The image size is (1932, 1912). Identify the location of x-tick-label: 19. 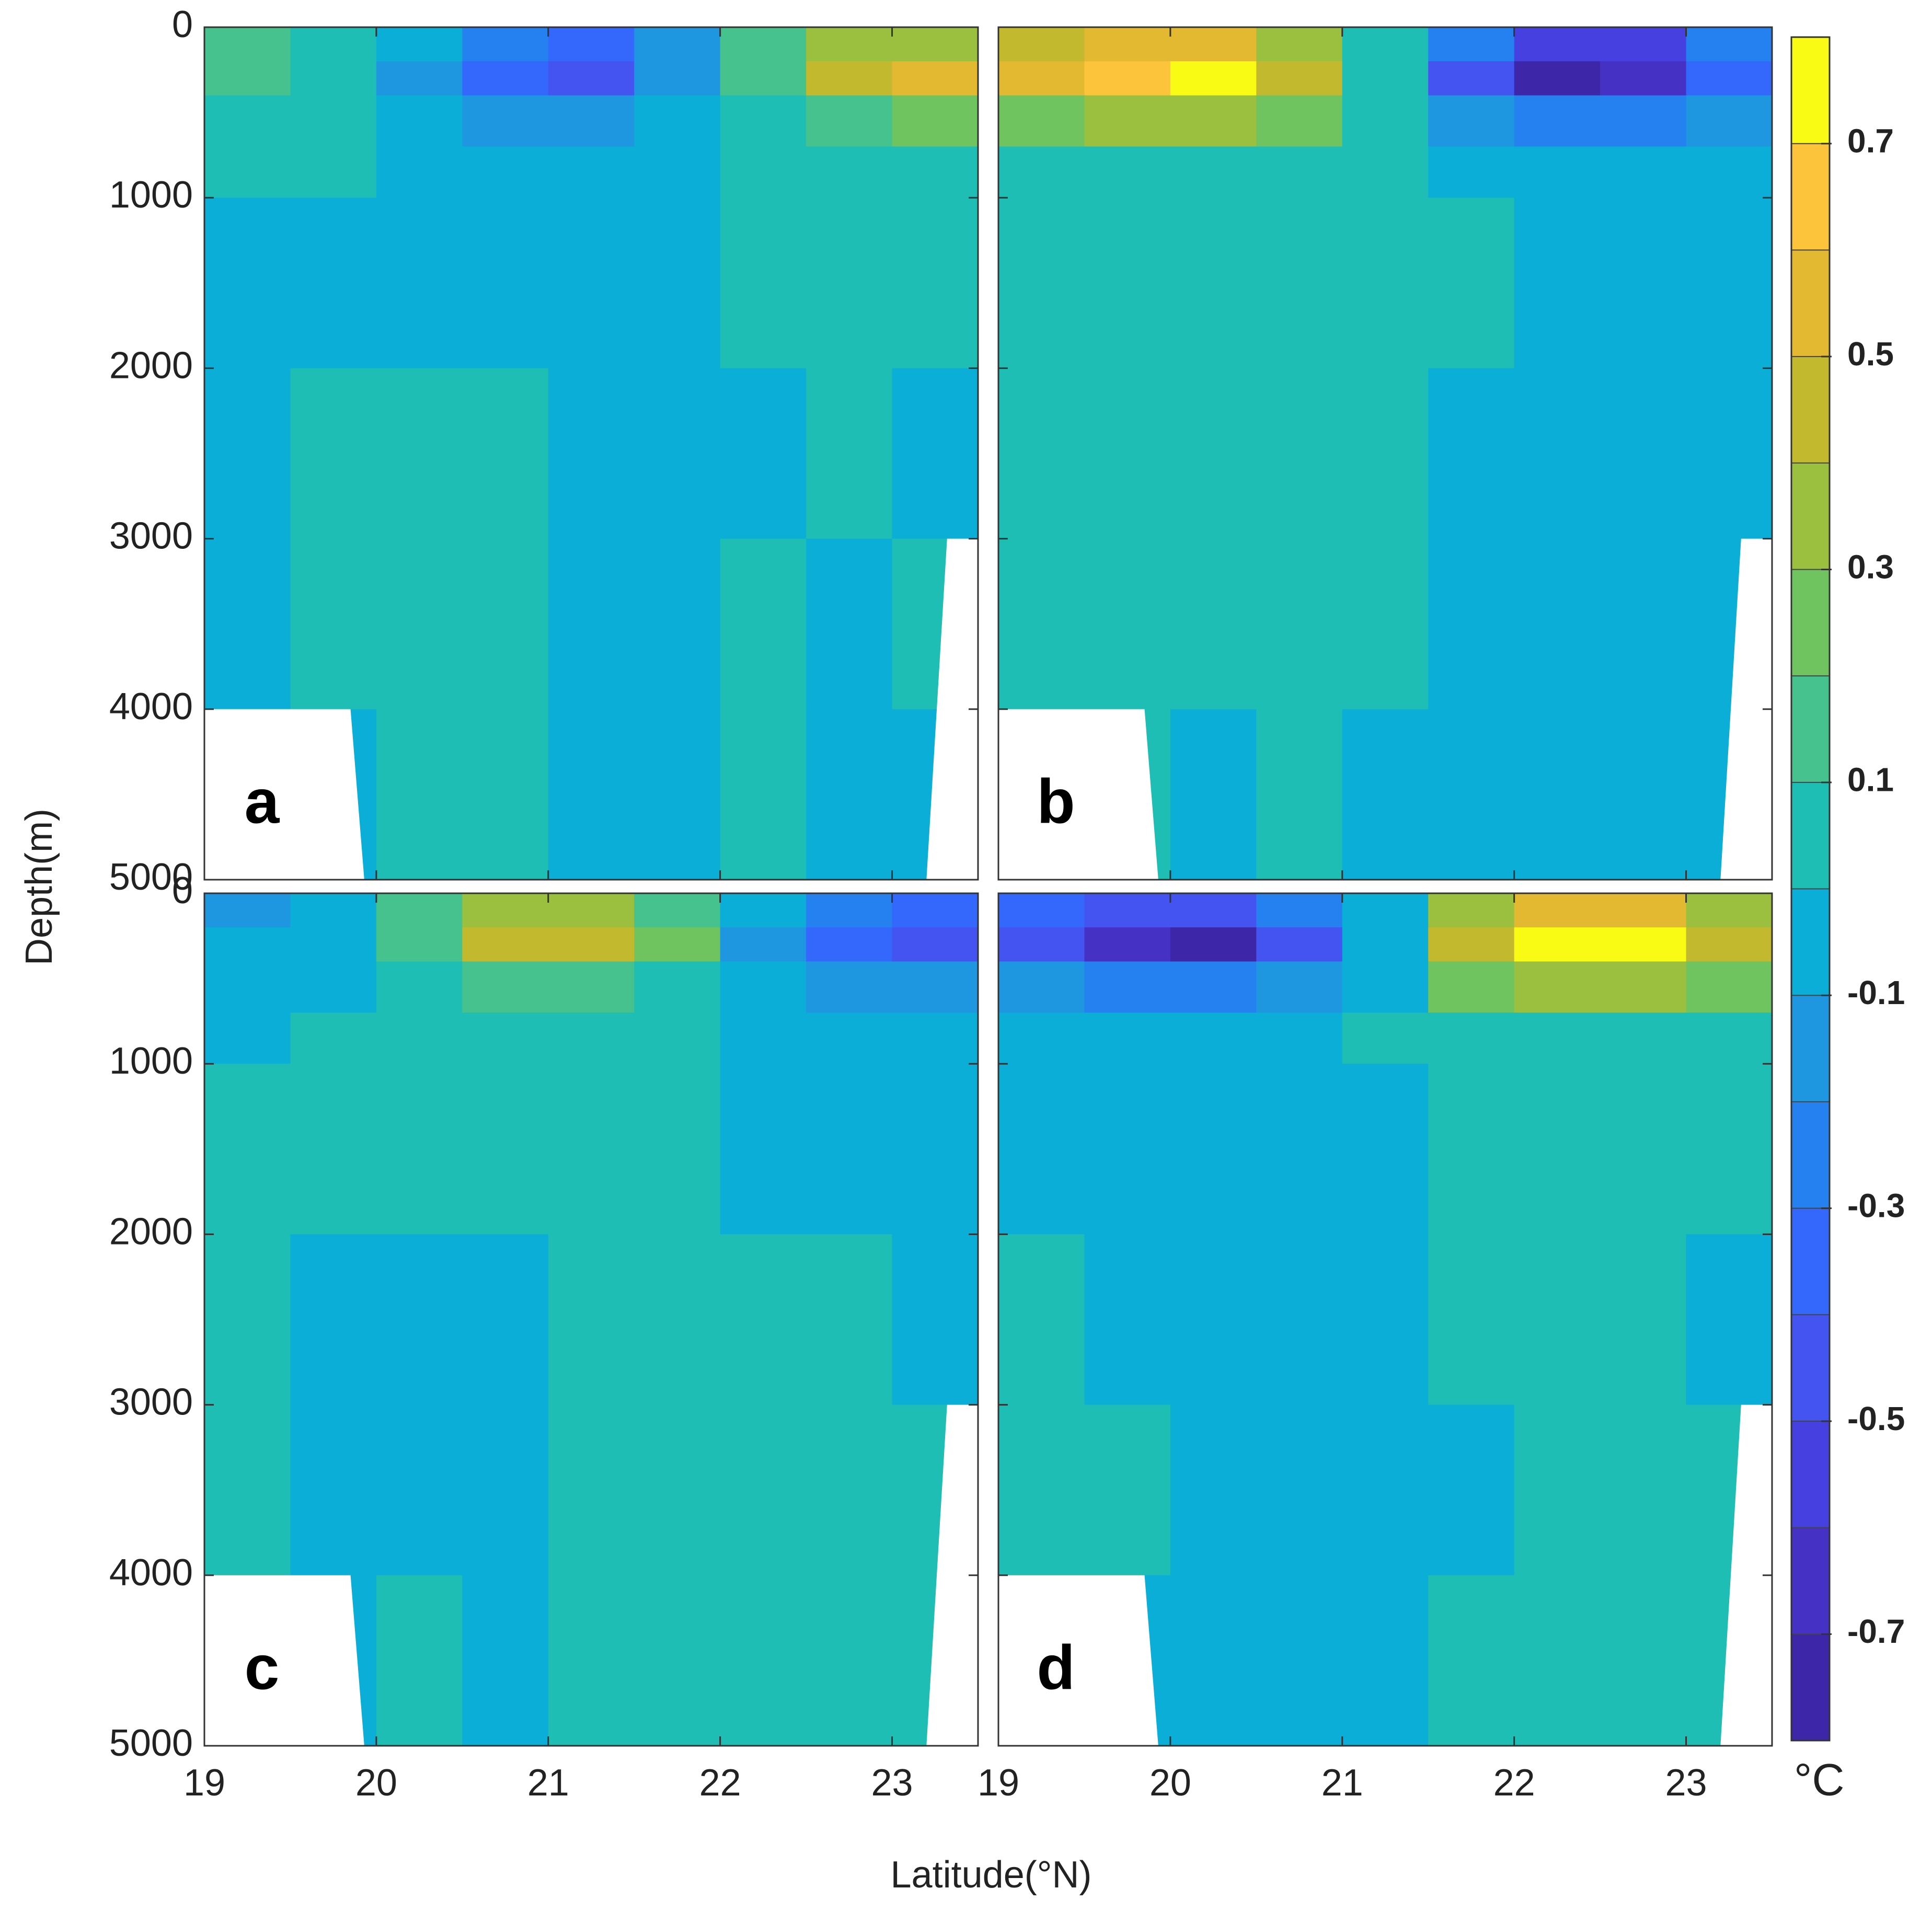
(204, 1783).